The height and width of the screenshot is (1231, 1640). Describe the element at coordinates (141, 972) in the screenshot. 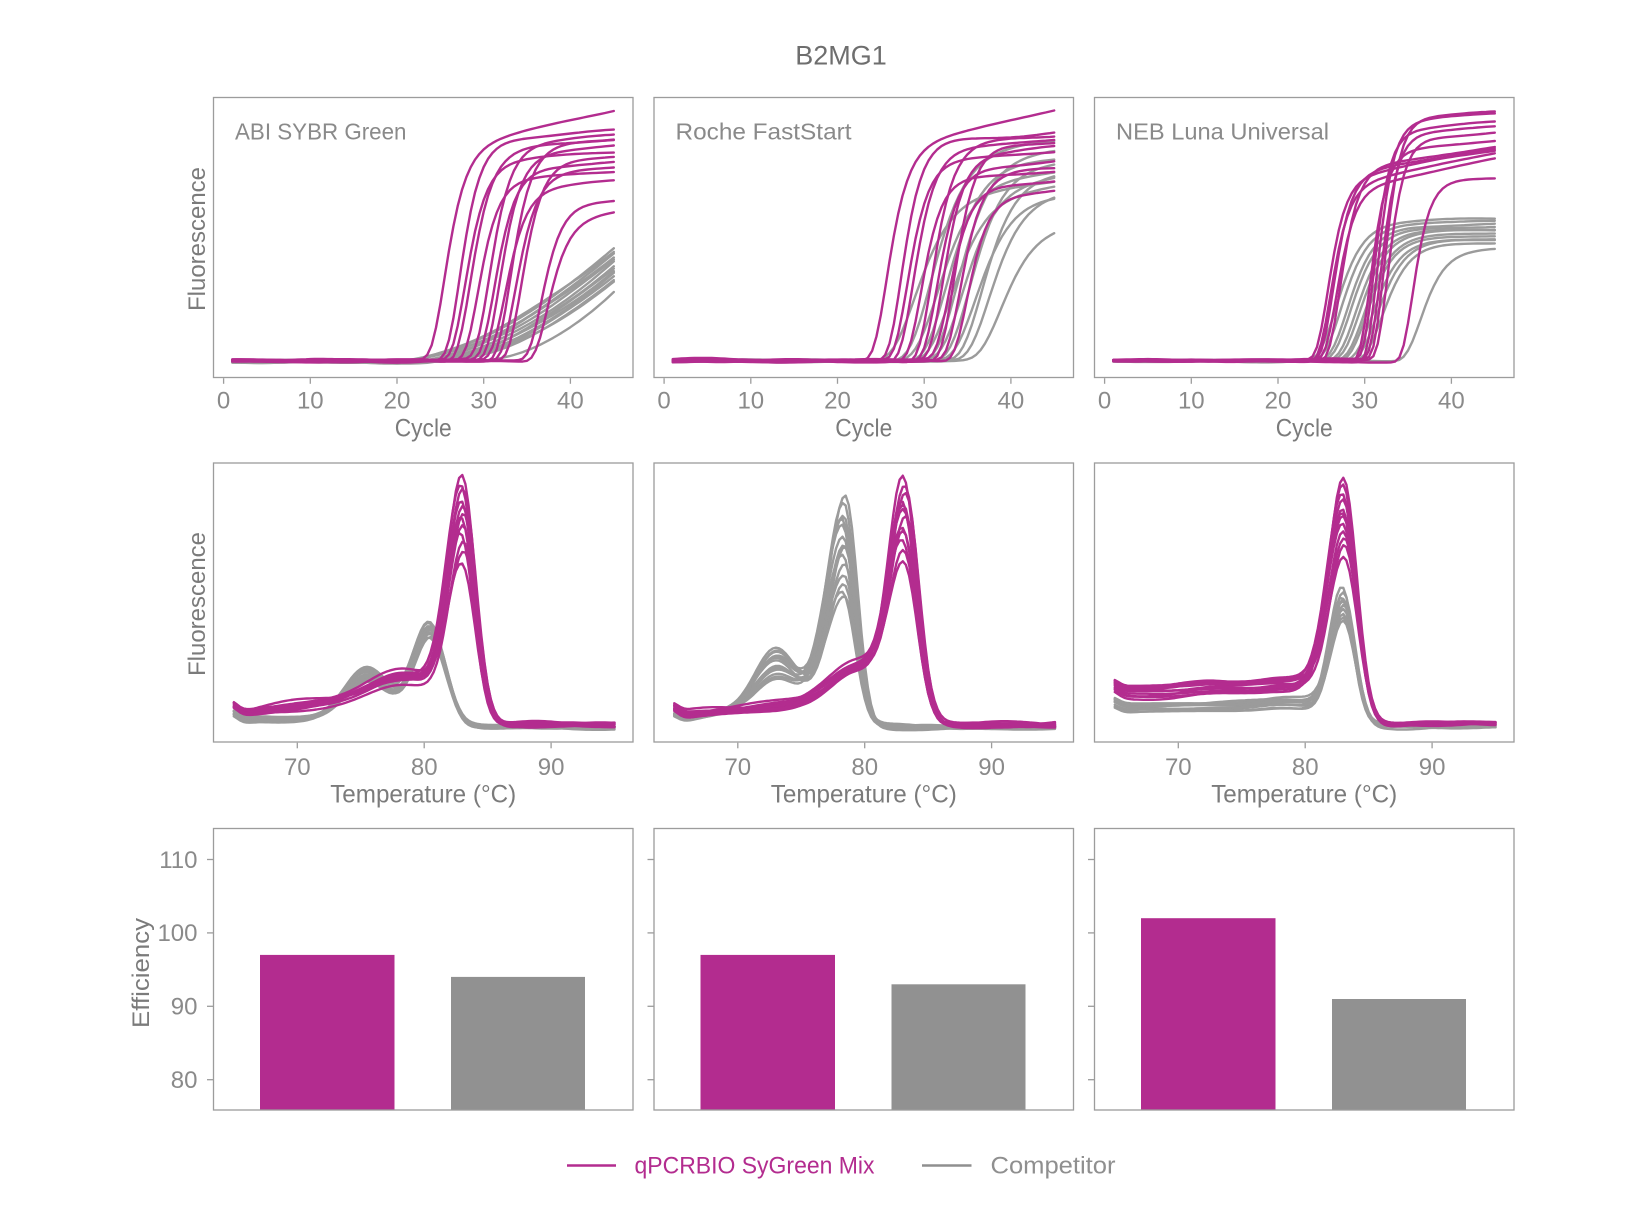

I see `svg-text: Efficiency` at that location.